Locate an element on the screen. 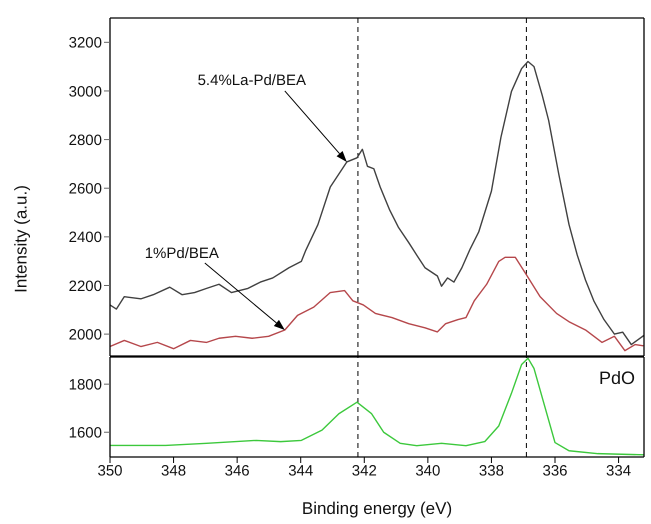  y-tick-label: 2200 is located at coordinates (85, 286).